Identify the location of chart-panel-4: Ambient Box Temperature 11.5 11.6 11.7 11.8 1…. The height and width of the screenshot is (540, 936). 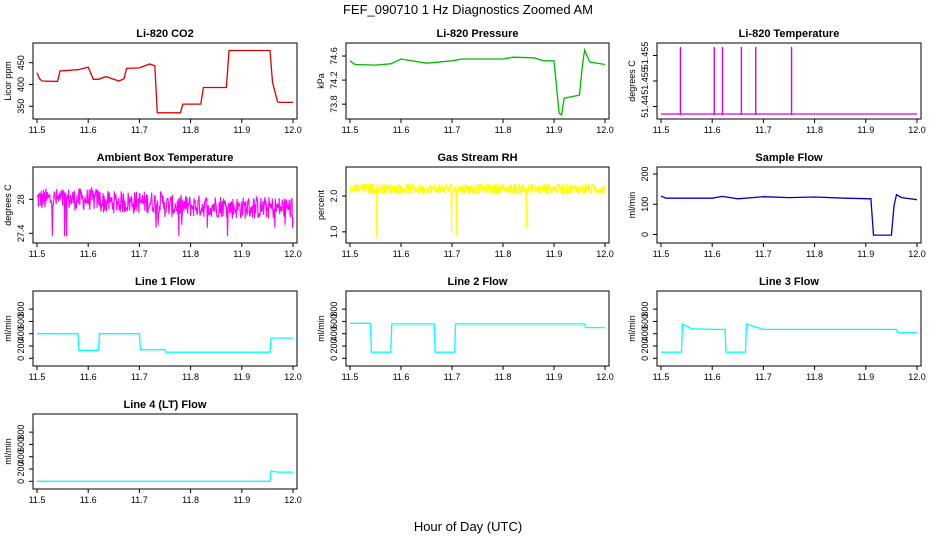
(152, 205).